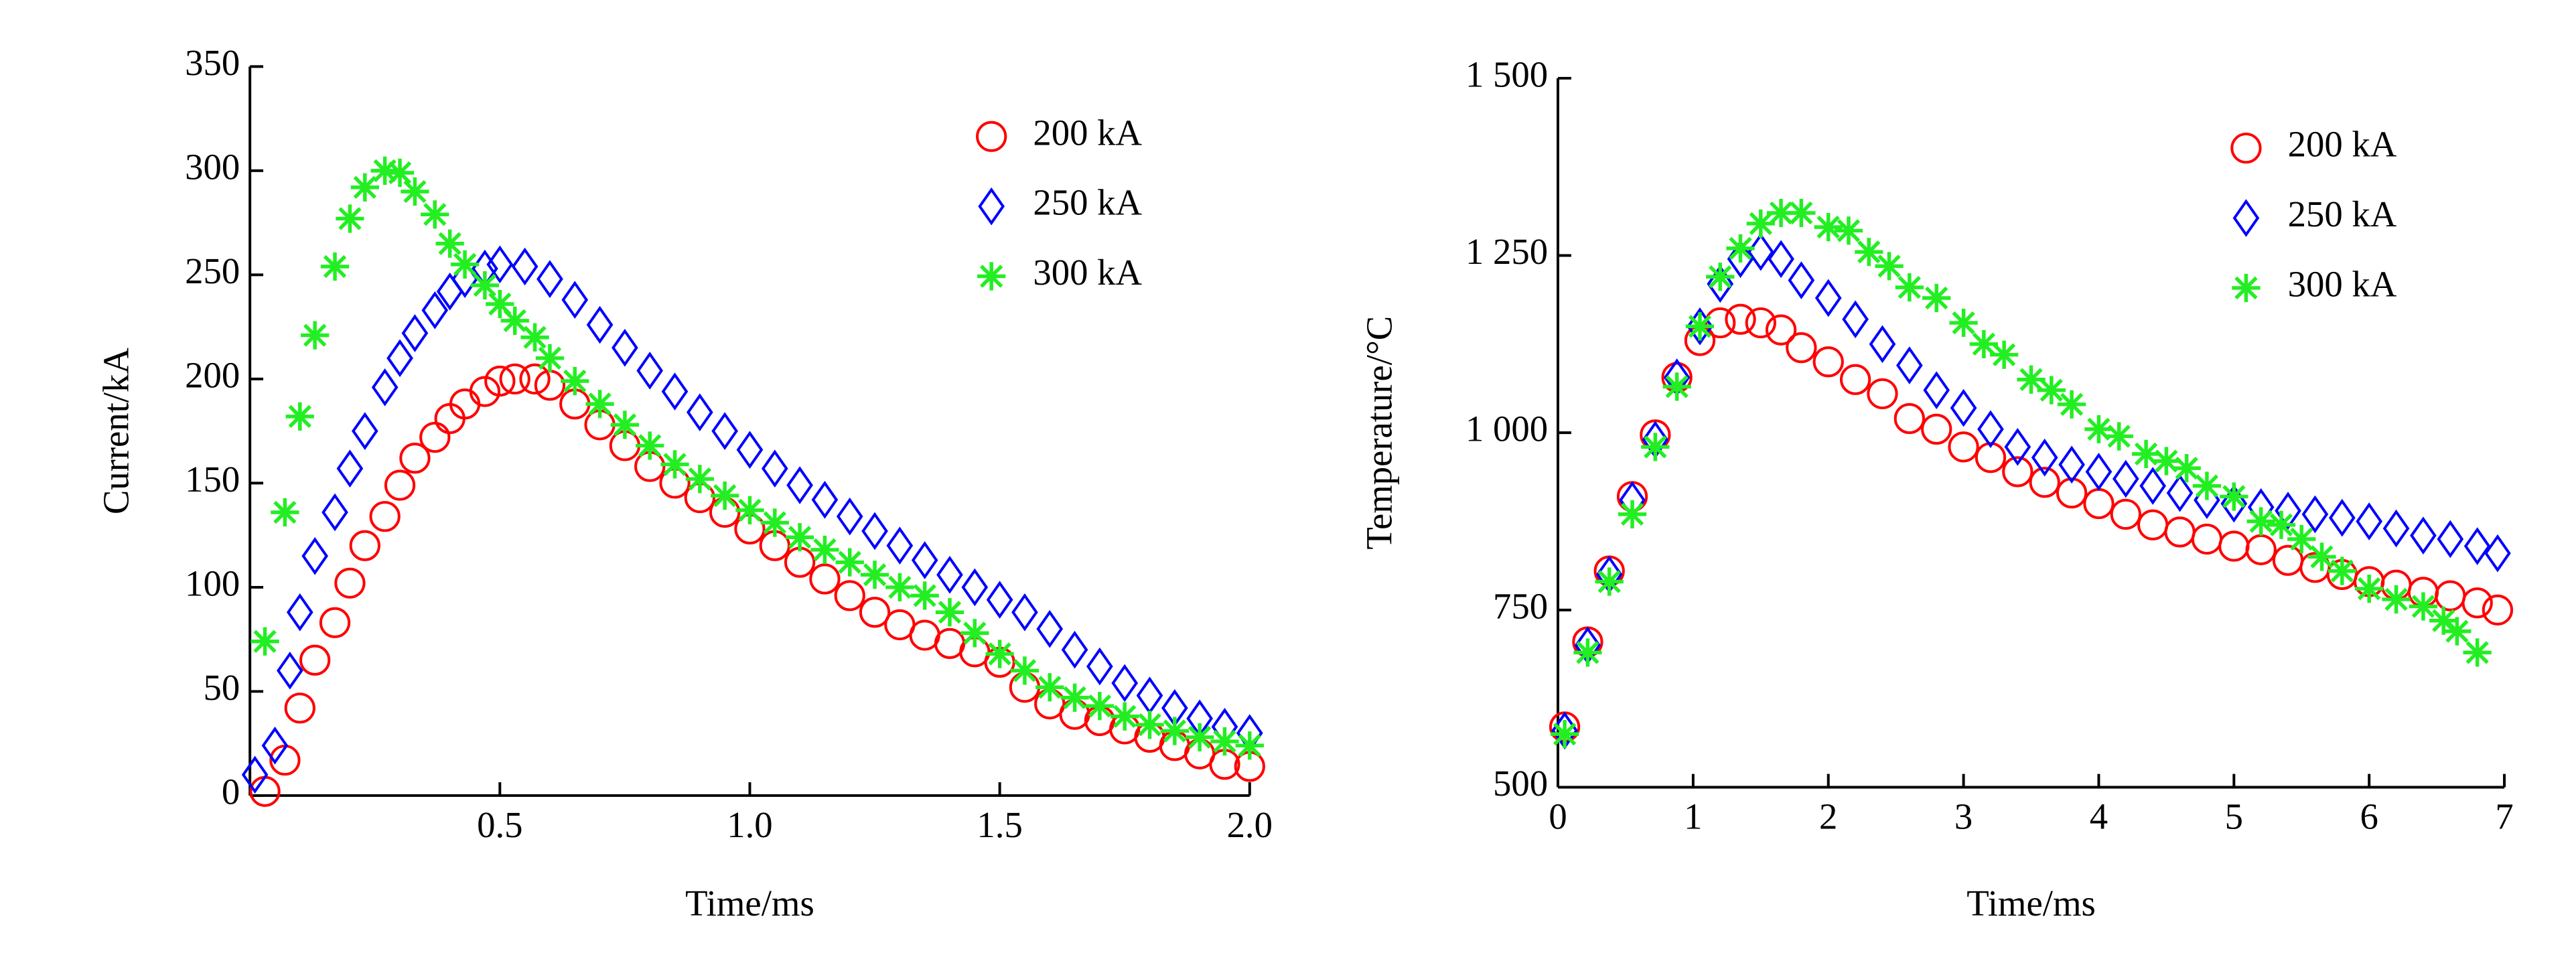 The width and height of the screenshot is (2576, 957). I want to click on x-tick-label: 7, so click(2504, 816).